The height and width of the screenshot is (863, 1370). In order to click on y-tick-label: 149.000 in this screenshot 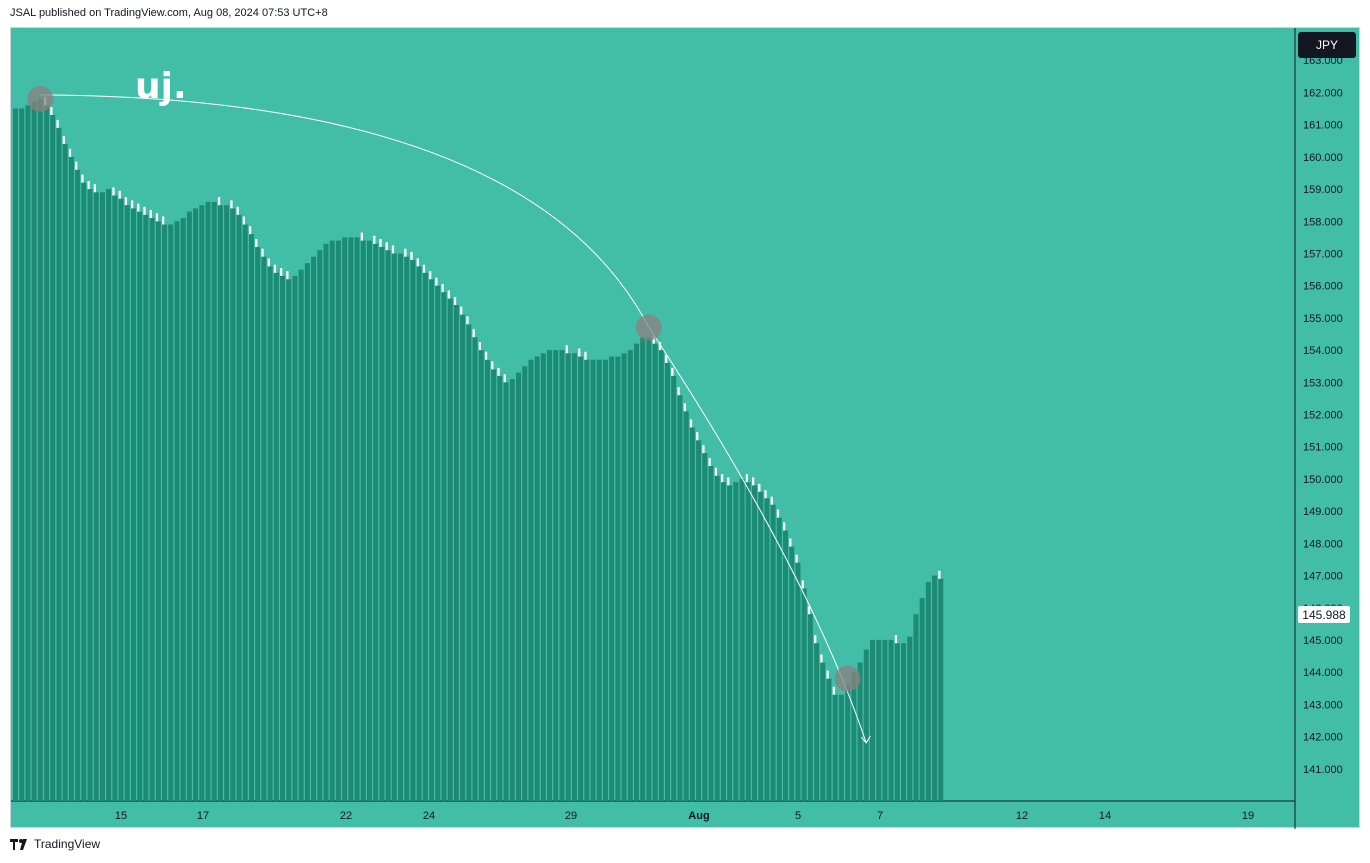, I will do `click(1323, 512)`.